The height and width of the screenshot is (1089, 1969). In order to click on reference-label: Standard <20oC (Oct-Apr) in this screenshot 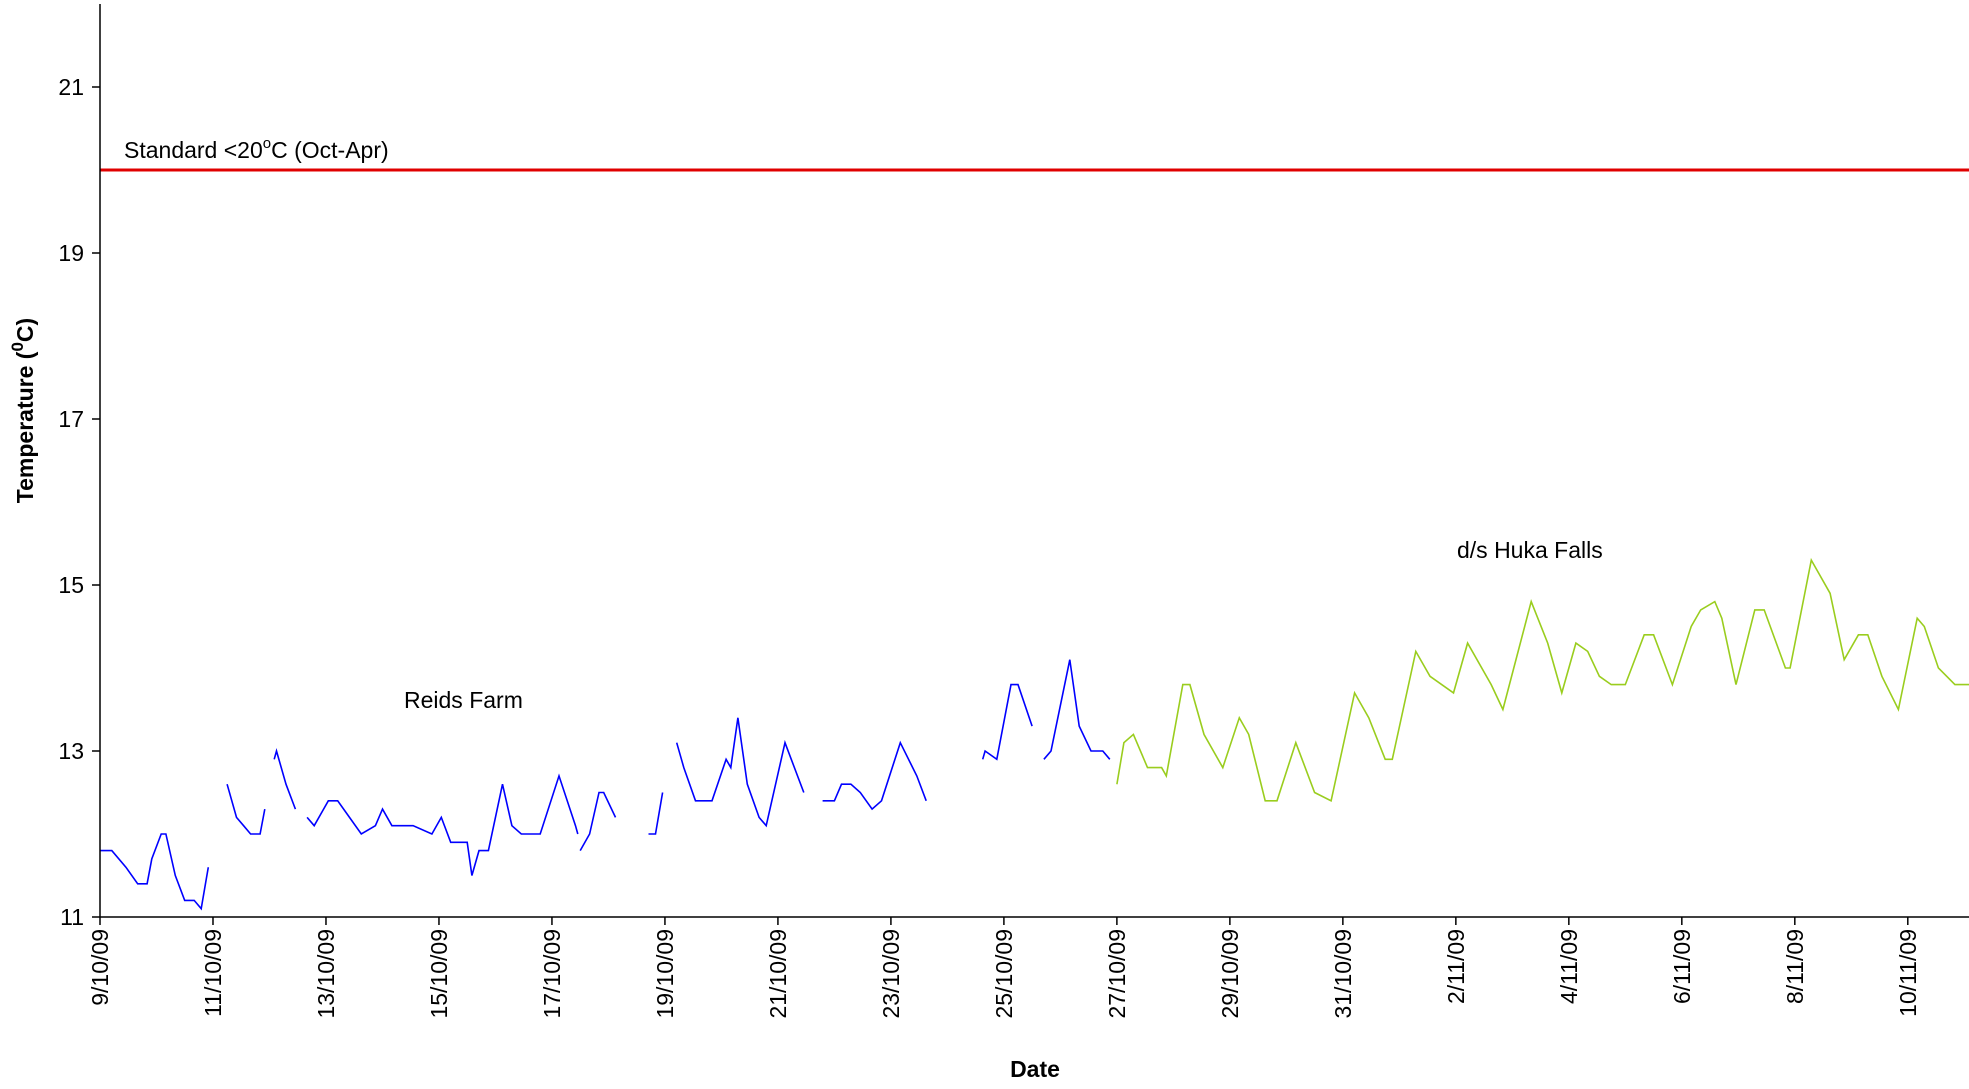, I will do `click(256, 149)`.